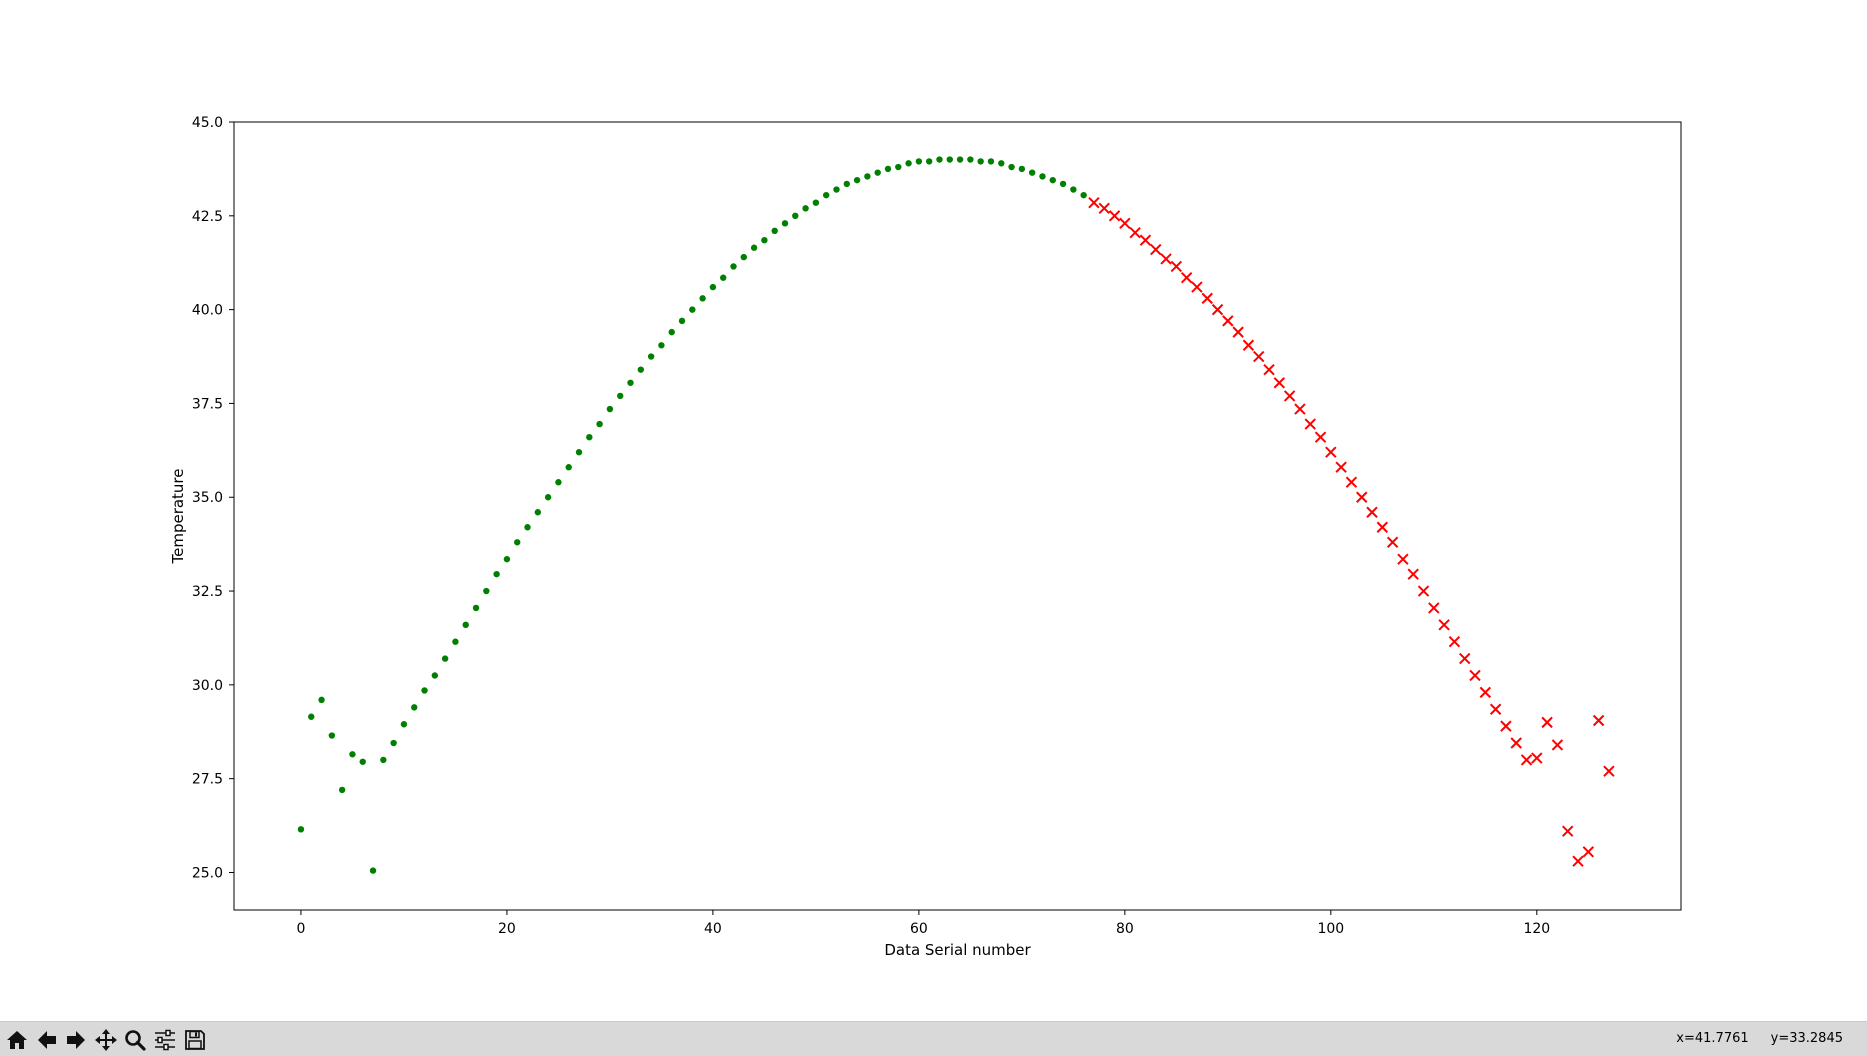 This screenshot has width=1867, height=1056. Describe the element at coordinates (713, 929) in the screenshot. I see `x-tick-label: 40` at that location.